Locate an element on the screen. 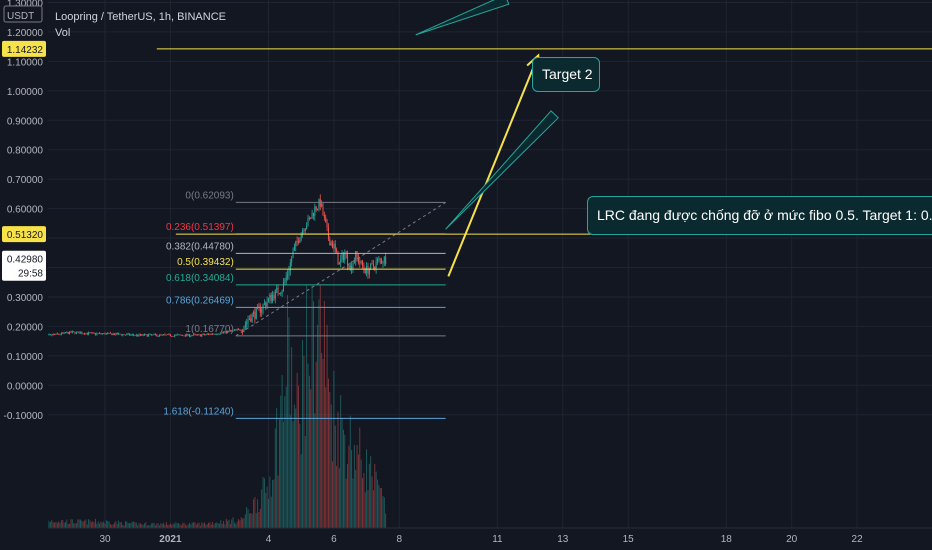 This screenshot has width=932, height=550. drawings is located at coordinates (487, 138).